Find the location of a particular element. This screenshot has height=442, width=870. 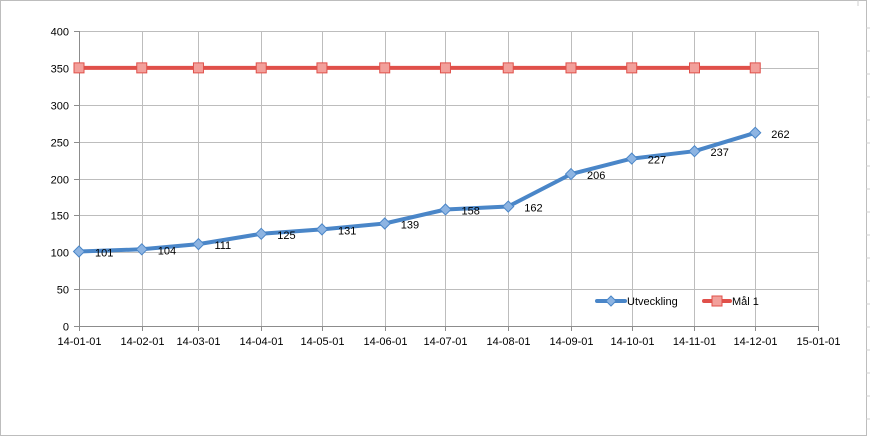

y-tick-label: 200 is located at coordinates (60, 181).